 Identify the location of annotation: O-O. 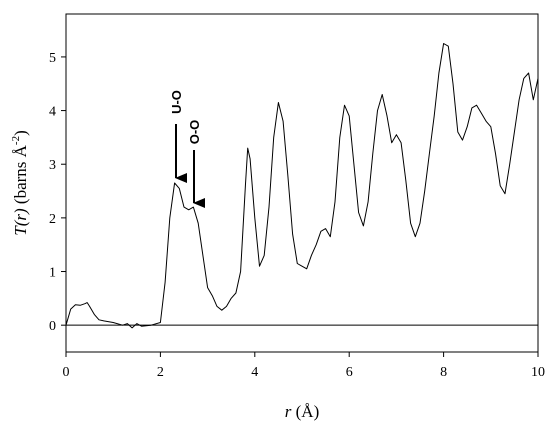
(194, 132).